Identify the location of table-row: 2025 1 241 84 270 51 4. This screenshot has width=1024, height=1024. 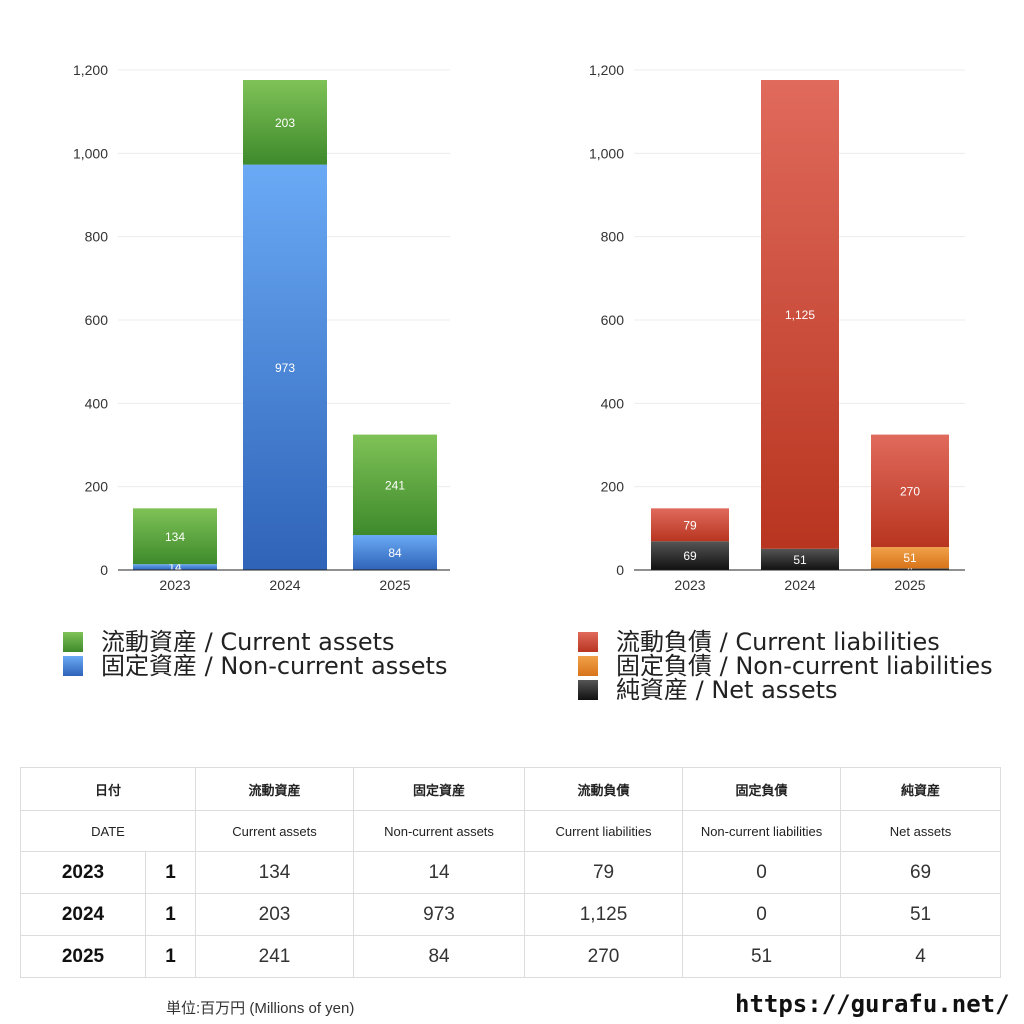
(511, 956).